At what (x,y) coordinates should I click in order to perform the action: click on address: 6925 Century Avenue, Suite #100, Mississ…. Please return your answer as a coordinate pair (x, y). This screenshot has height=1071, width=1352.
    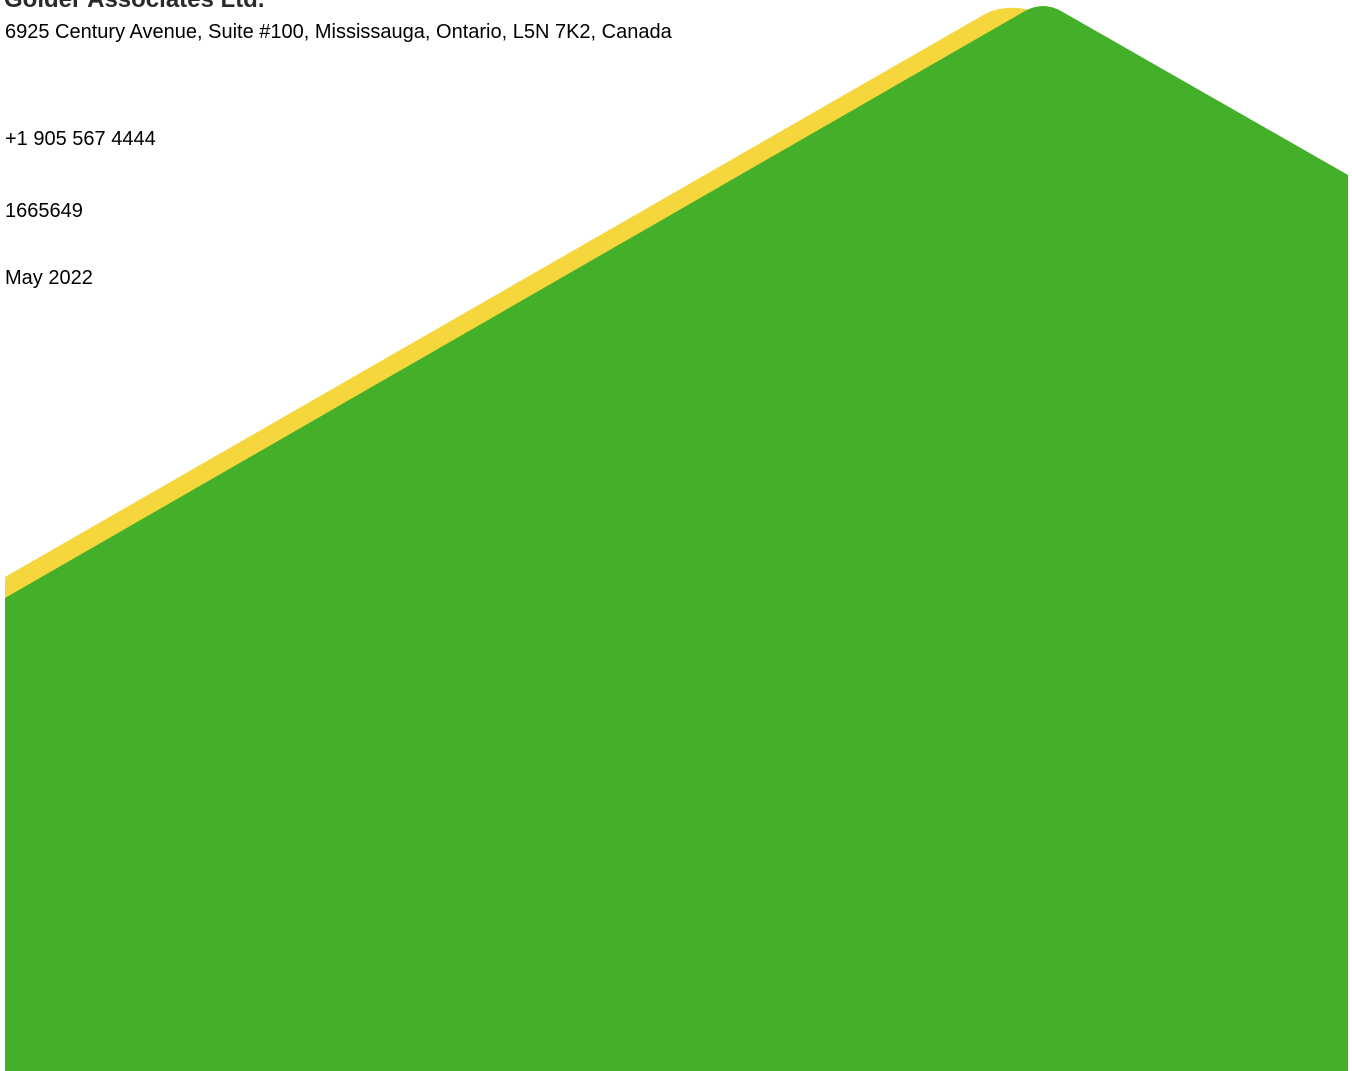
    Looking at the image, I should click on (338, 32).